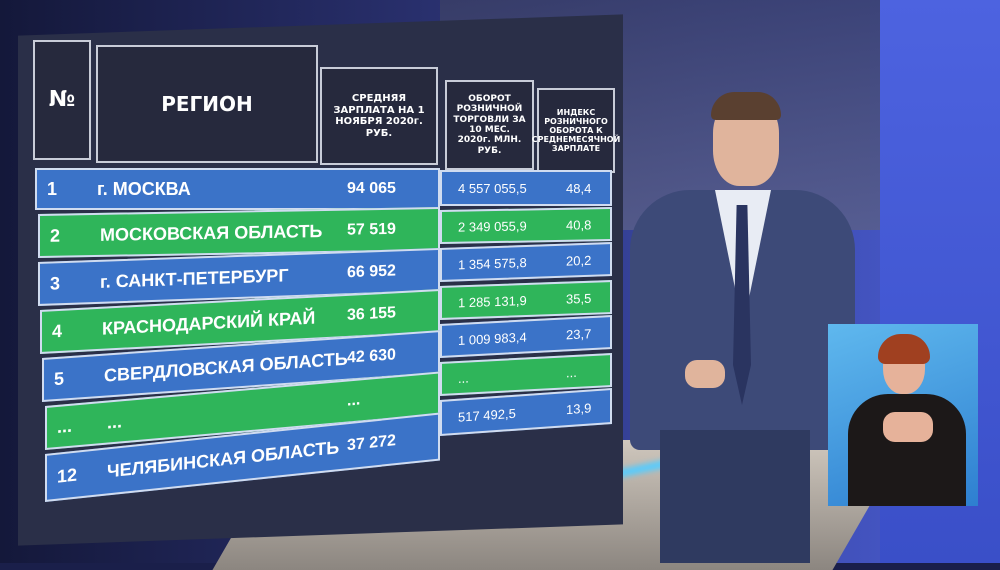  Describe the element at coordinates (237, 189) in the screenshot. I see `table-row: 1 г. МОСКВА 94 065` at that location.